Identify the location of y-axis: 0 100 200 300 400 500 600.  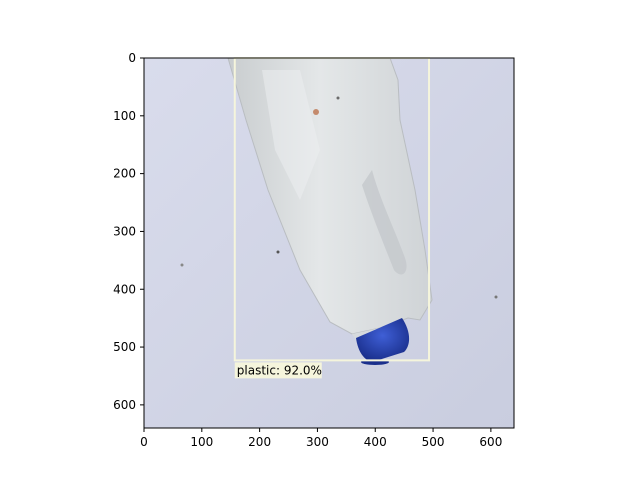
(128, 231).